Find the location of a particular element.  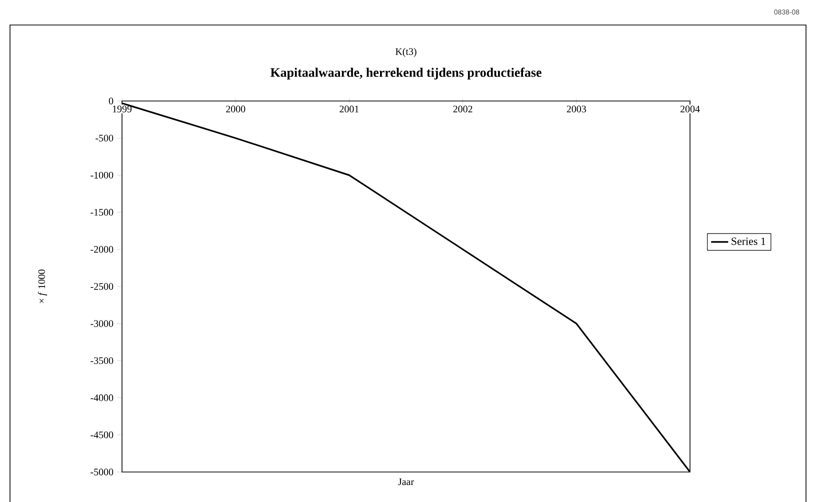

y-tick-label: -3500 is located at coordinates (102, 360).